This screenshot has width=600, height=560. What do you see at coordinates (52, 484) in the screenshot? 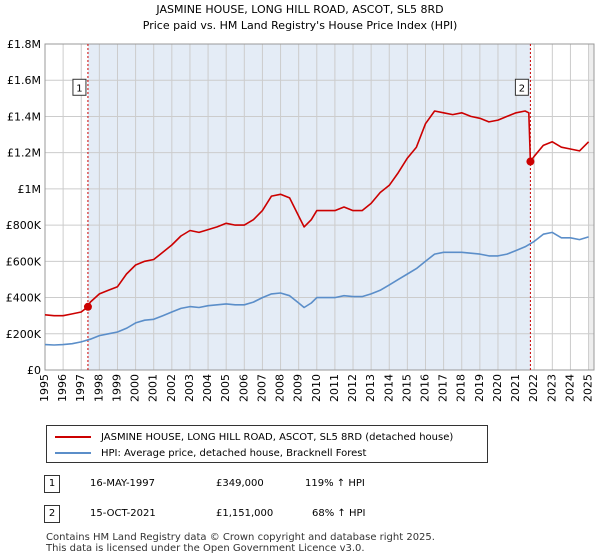
I see `annotation-marker-1: 1` at bounding box center [52, 484].